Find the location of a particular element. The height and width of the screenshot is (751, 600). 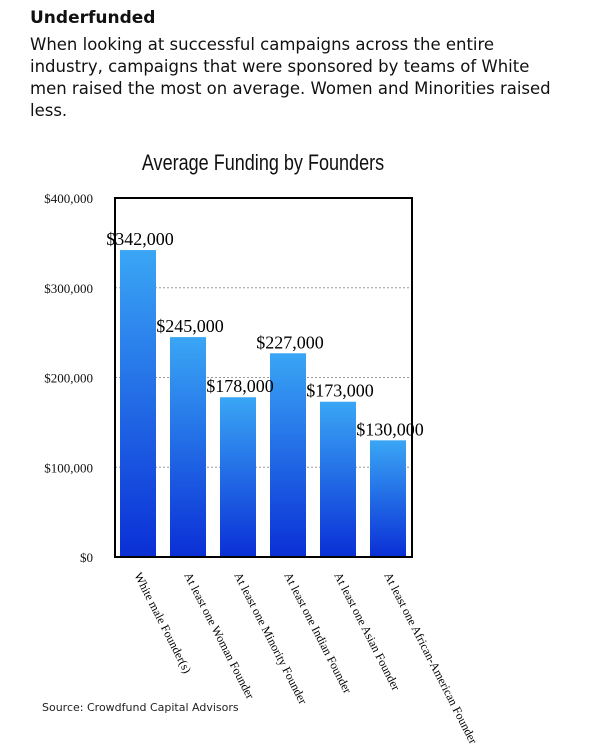

bar-value-label: $130,000 is located at coordinates (390, 429).